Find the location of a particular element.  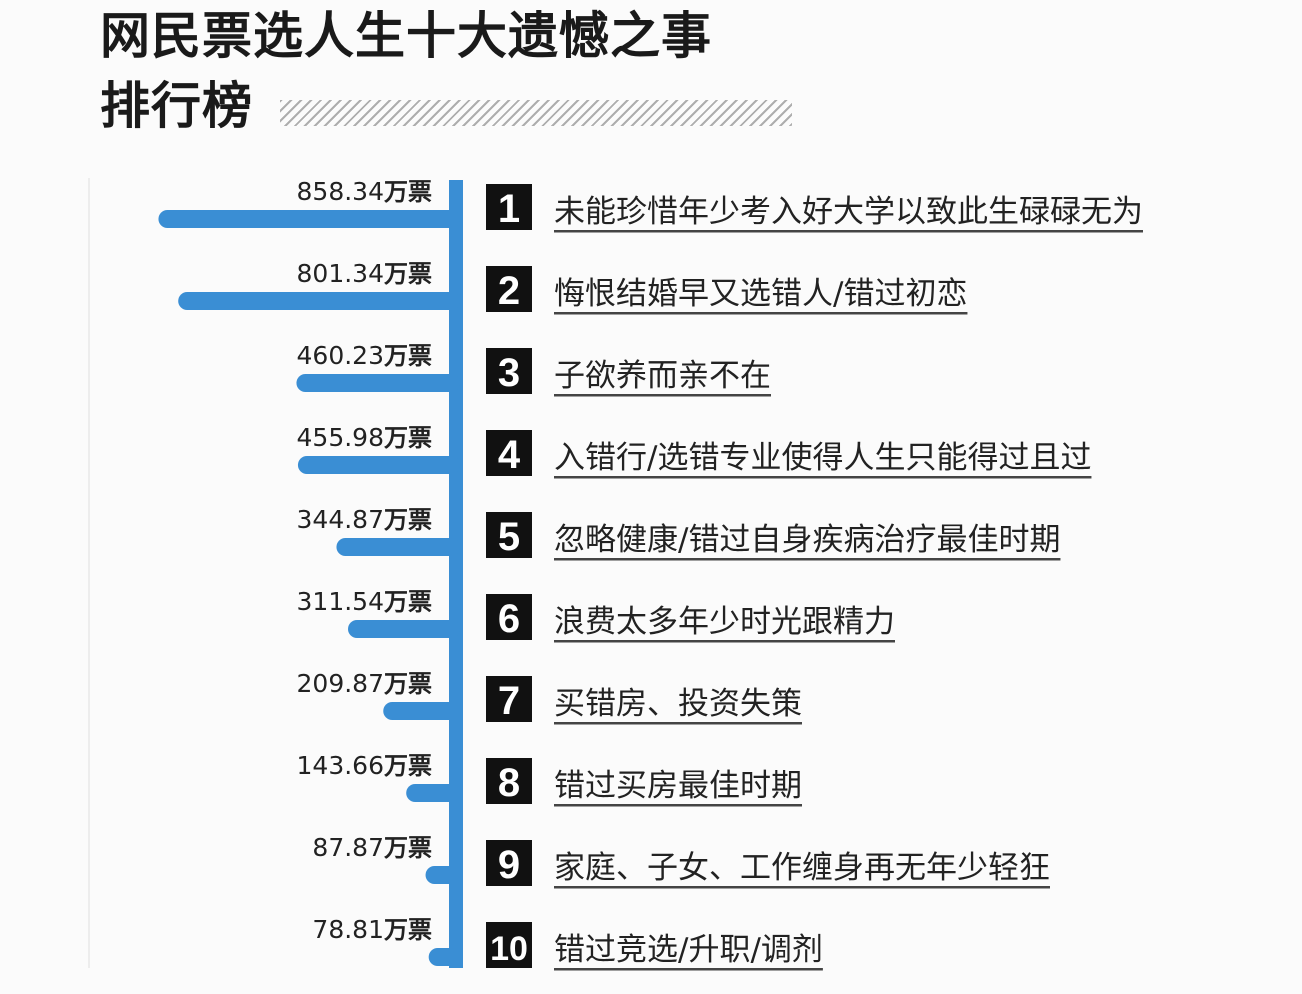

value-unit-9: 万票 is located at coordinates (408, 848).